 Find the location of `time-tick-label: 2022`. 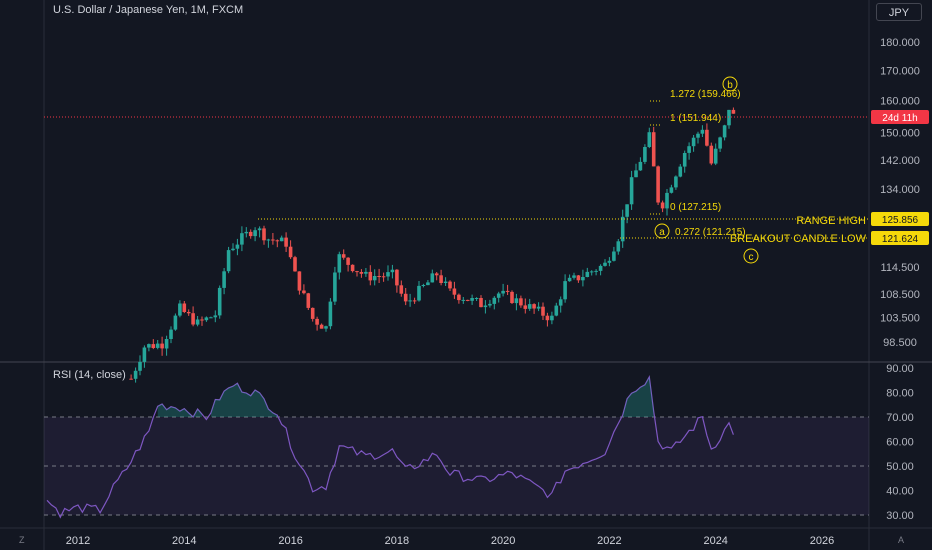

time-tick-label: 2022 is located at coordinates (609, 541).